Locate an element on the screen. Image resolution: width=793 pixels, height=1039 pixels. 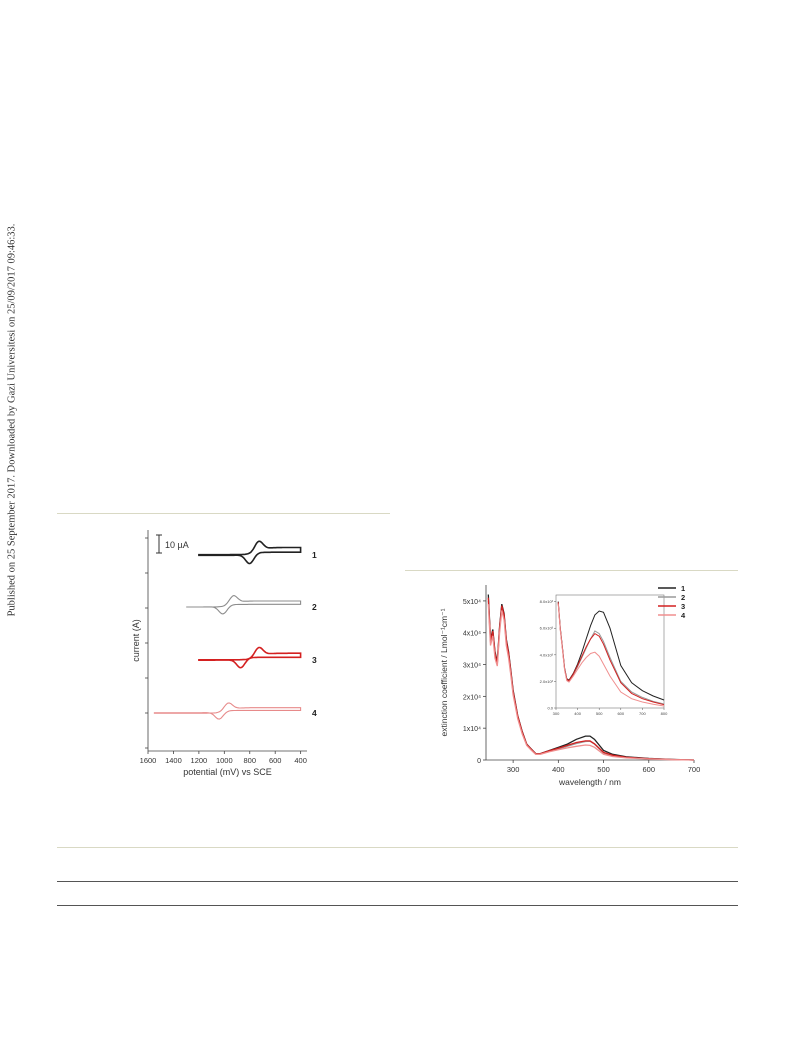
inset-x-tick-label: 300 is located at coordinates (556, 713).